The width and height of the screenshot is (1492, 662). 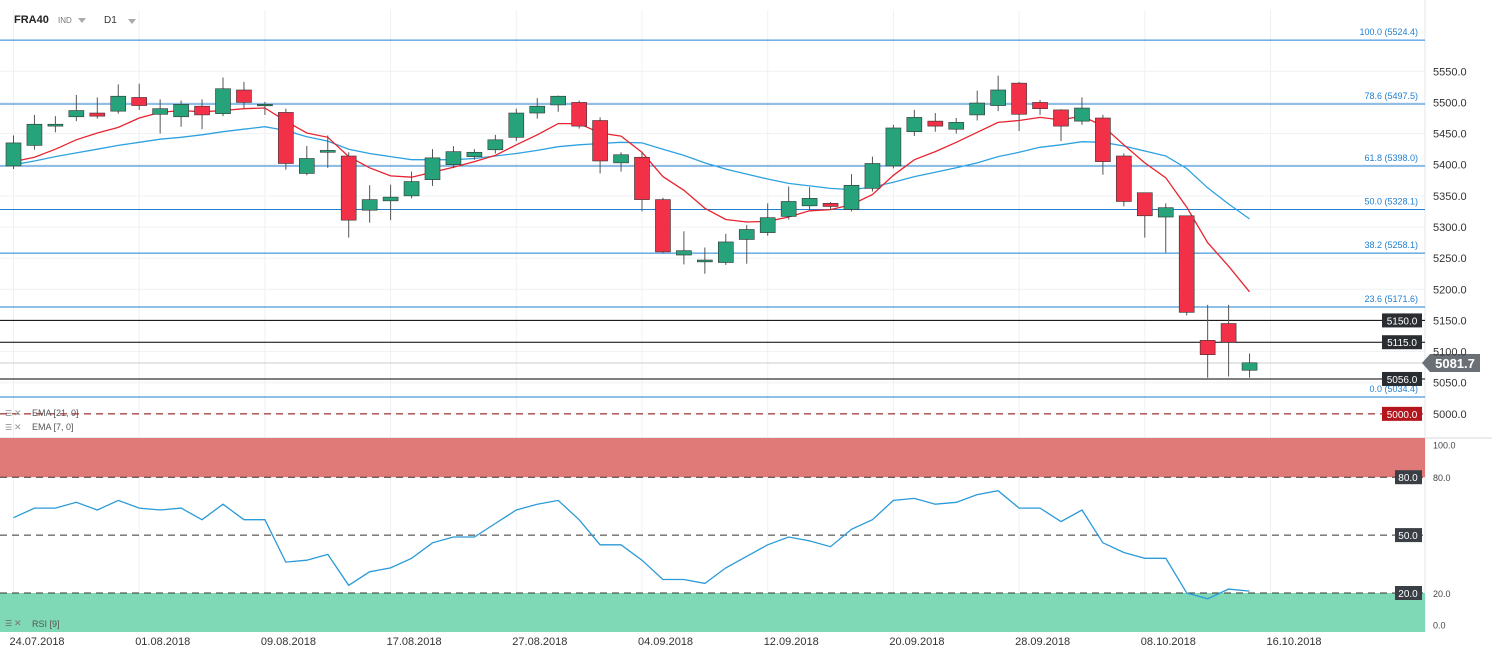 I want to click on instrument-header: FRA40 IND D1, so click(x=75, y=20).